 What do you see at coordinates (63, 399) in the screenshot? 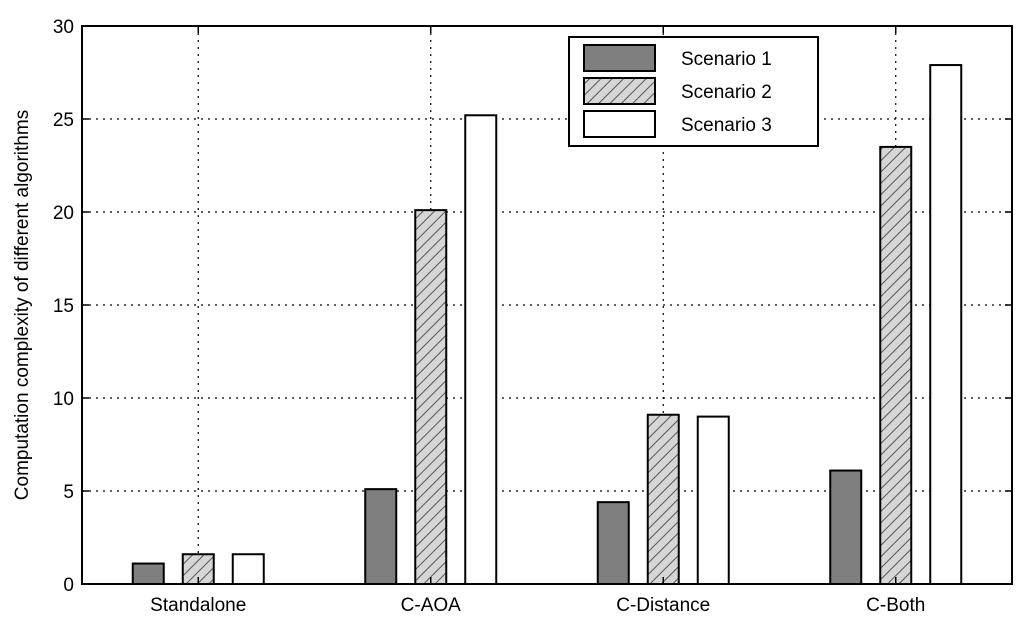
I see `y-tick-label: 10` at bounding box center [63, 399].